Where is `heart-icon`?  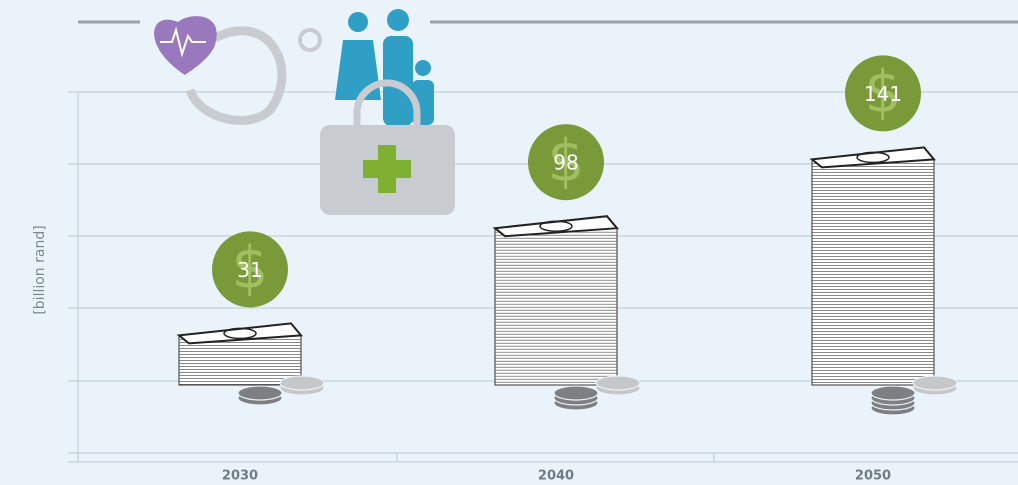 heart-icon is located at coordinates (183, 42).